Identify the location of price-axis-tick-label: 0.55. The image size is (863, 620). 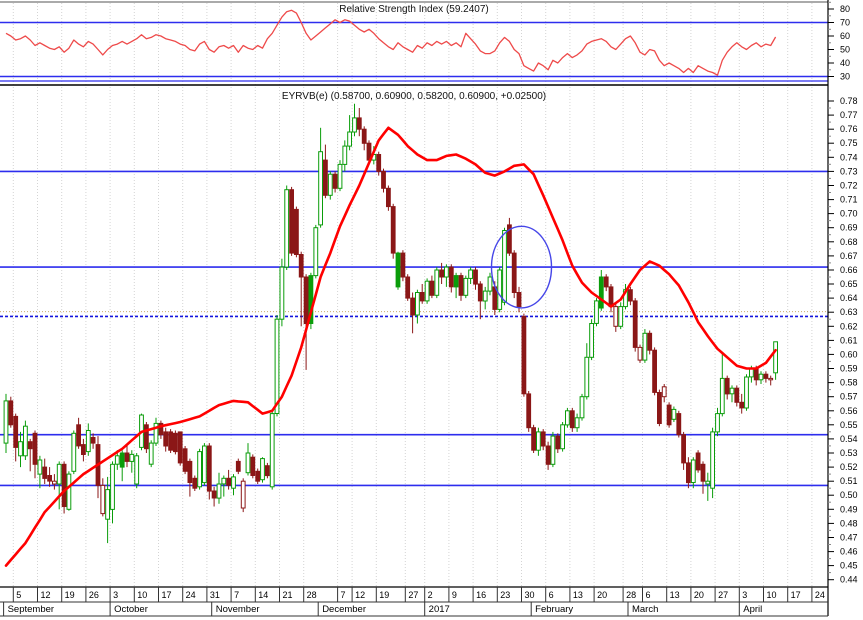
(849, 425).